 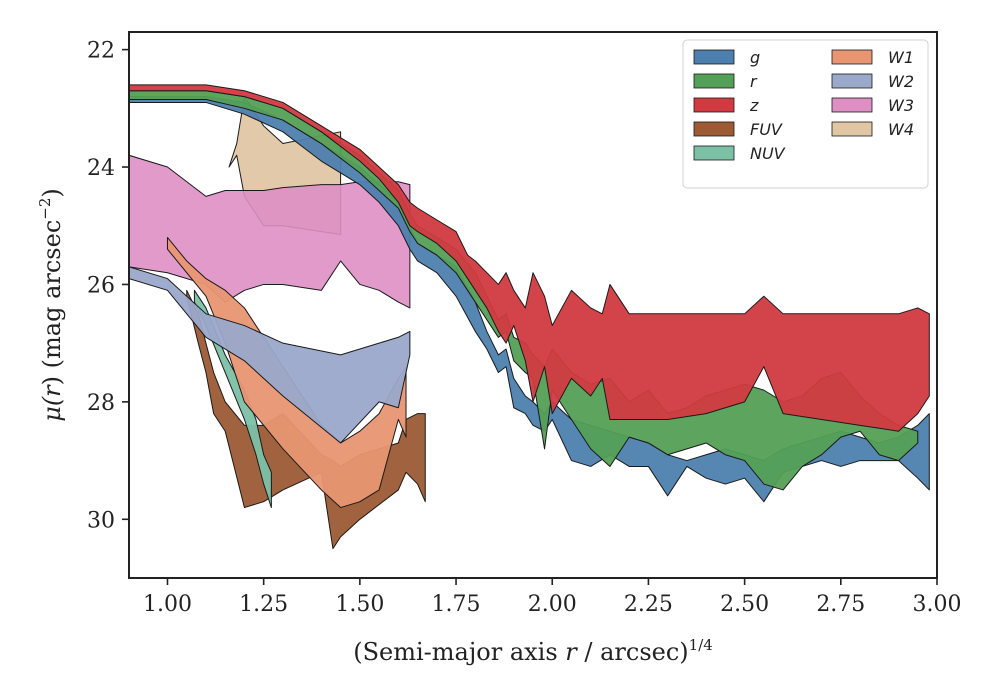 What do you see at coordinates (167, 604) in the screenshot?
I see `x-tick-label: 1.00` at bounding box center [167, 604].